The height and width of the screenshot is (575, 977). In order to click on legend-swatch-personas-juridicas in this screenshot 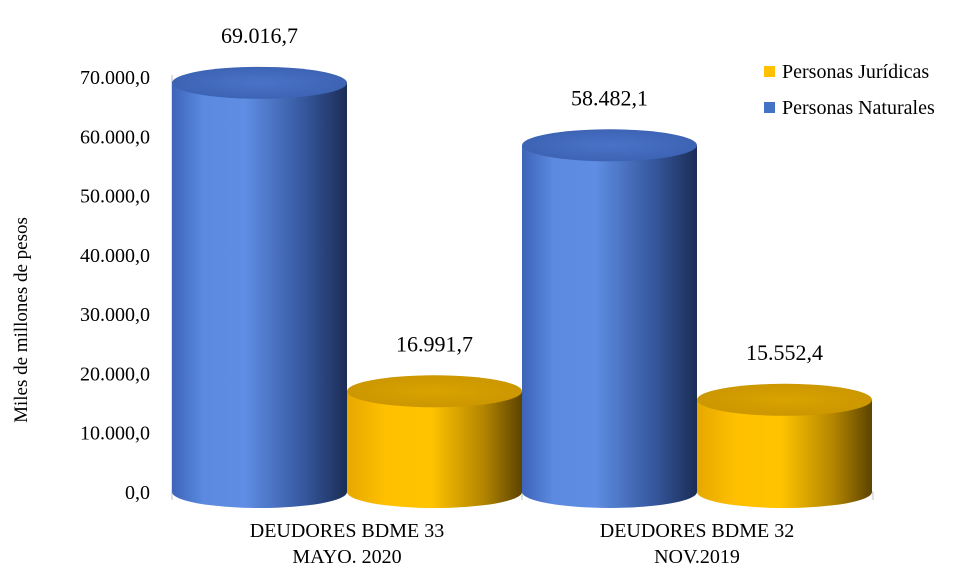, I will do `click(769, 71)`.